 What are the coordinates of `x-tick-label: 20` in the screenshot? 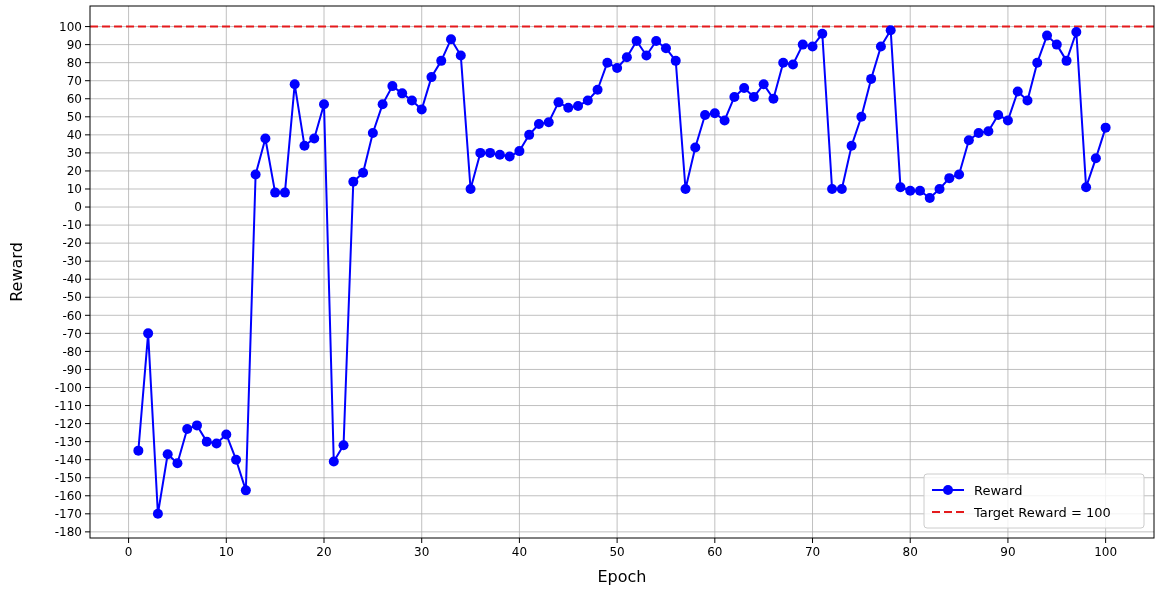 It's located at (324, 552).